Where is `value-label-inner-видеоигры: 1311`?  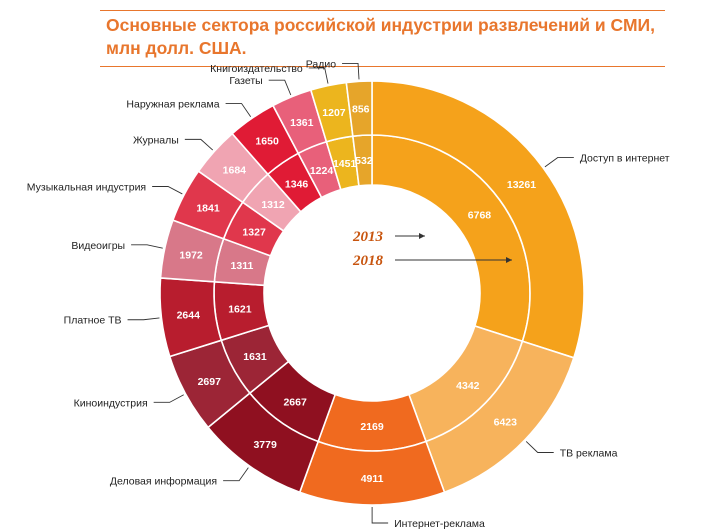 value-label-inner-видеоигры: 1311 is located at coordinates (242, 266).